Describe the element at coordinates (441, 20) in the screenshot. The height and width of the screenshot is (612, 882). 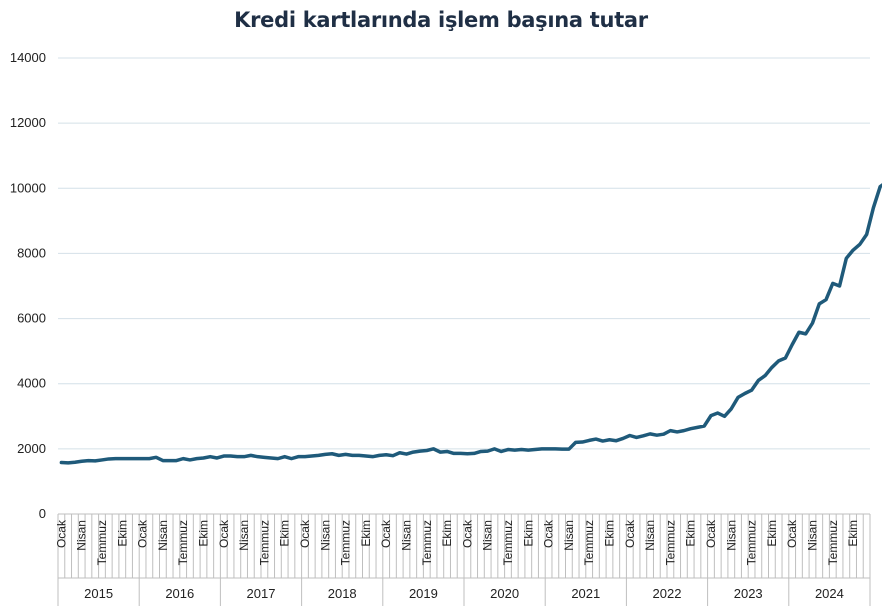
I see `chart-title: Kredi kartlarında işlem başına tutar` at that location.